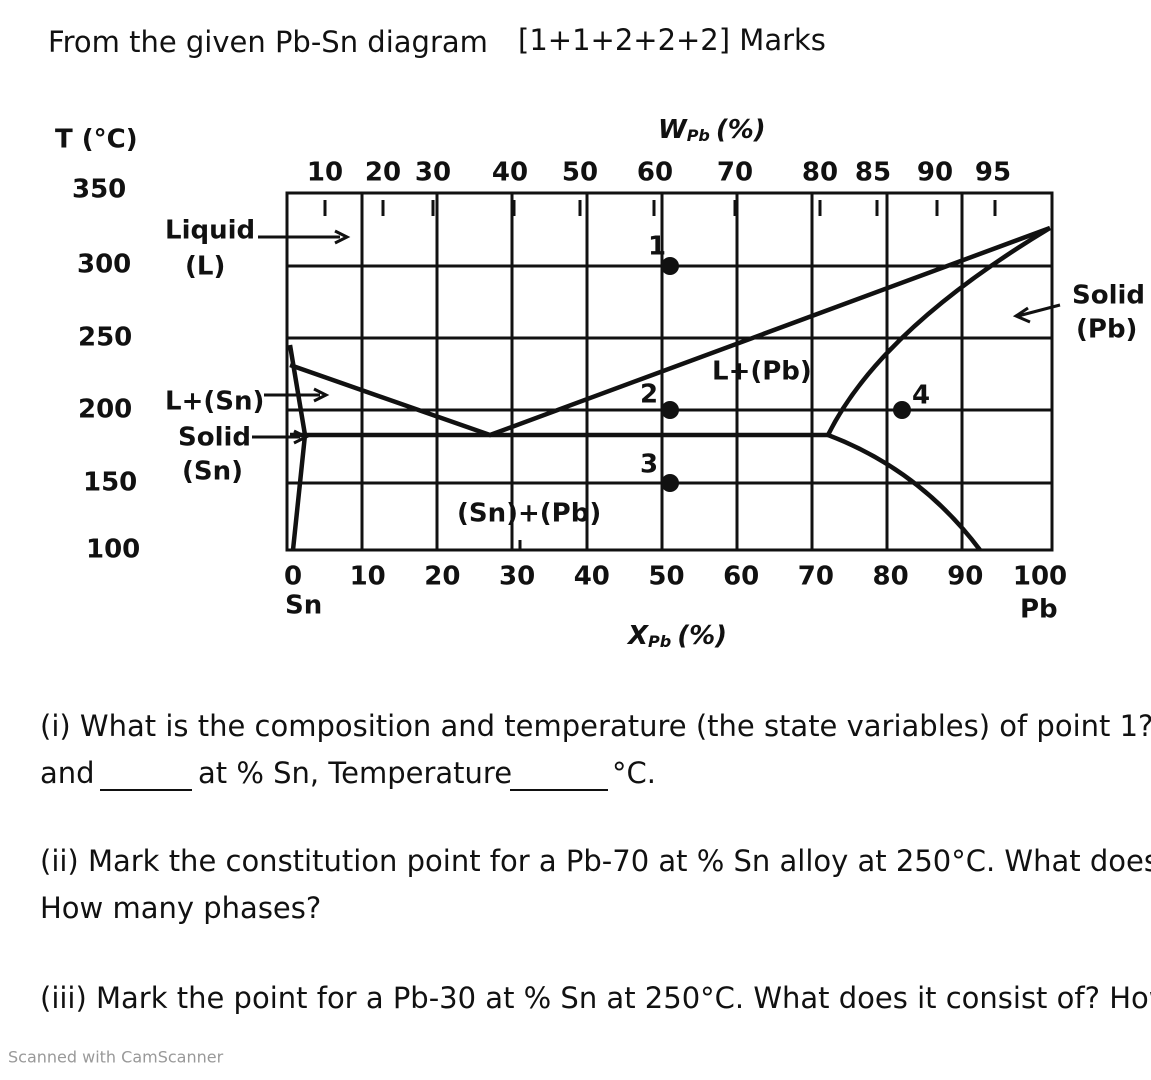 Image resolution: width=1151 pixels, height=1080 pixels. I want to click on y-tick-label: 300, so click(104, 265).